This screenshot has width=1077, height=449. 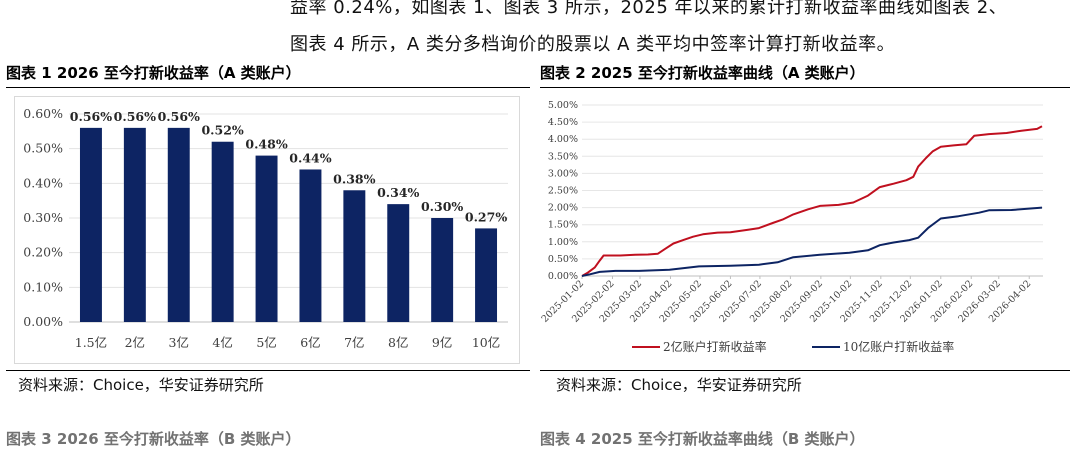 I want to click on x-tick-label: 3亿, so click(x=179, y=342).